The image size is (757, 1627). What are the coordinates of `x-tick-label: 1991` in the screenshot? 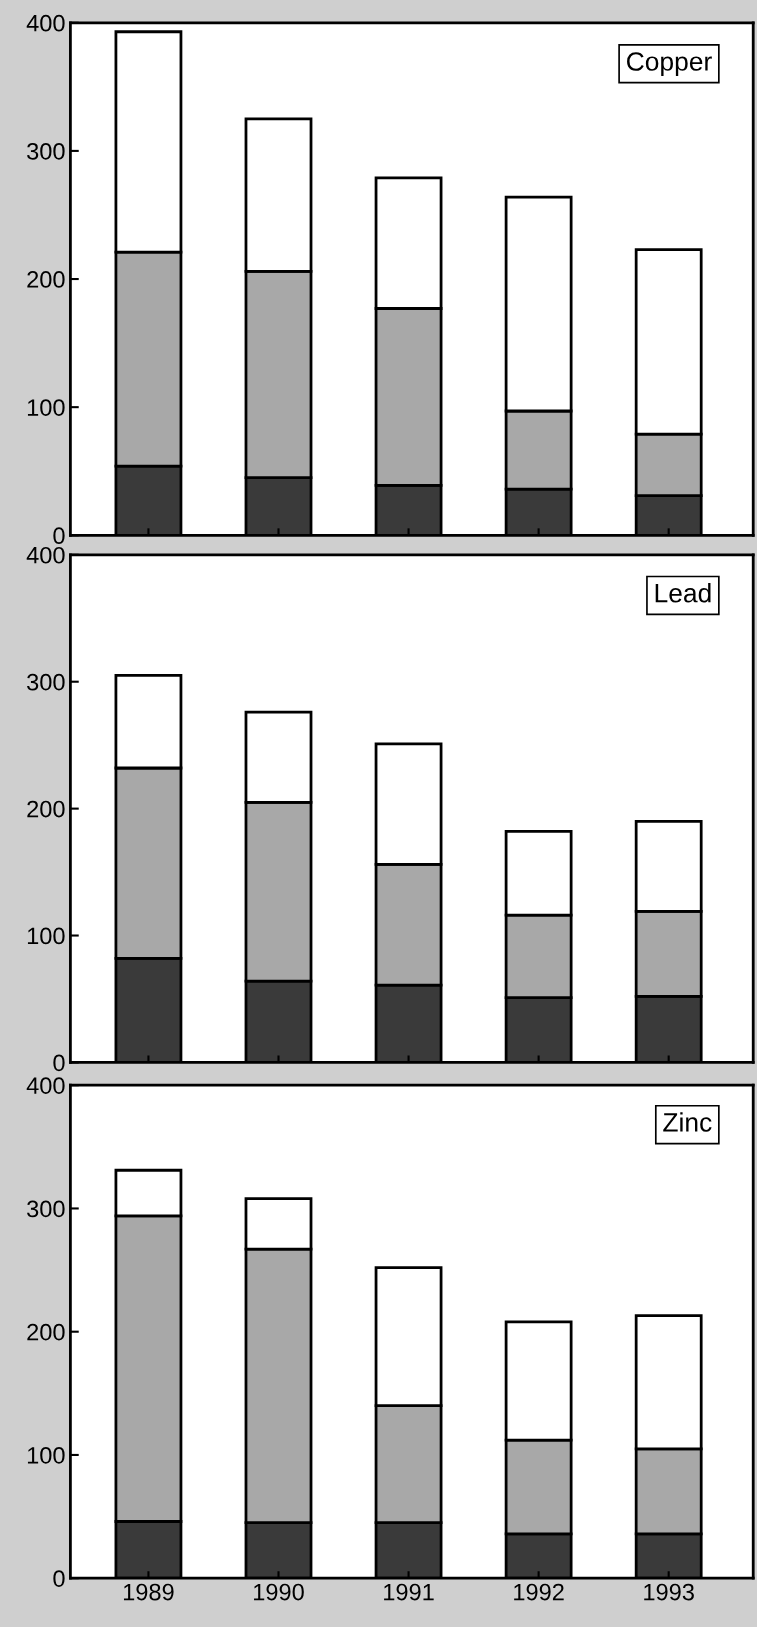 It's located at (409, 1592).